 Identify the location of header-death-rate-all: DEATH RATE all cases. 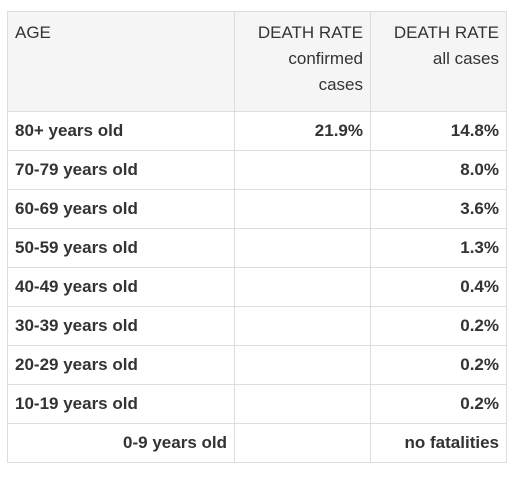
(438, 61).